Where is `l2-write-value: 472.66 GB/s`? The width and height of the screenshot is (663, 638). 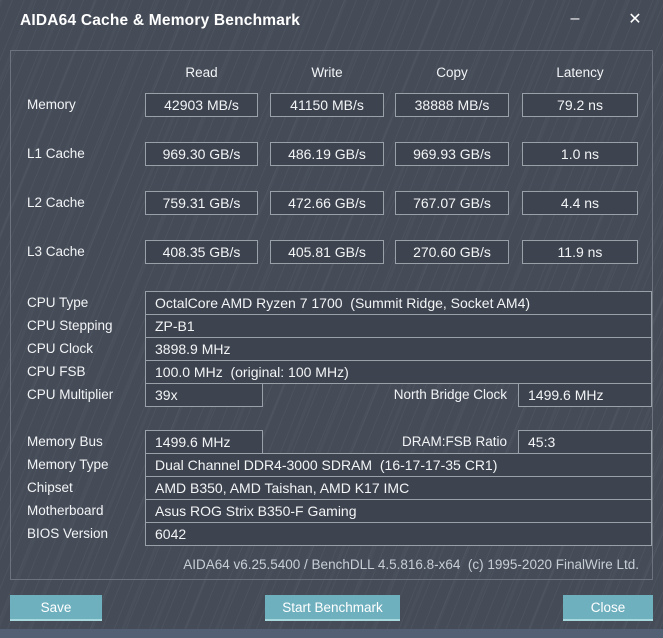
l2-write-value: 472.66 GB/s is located at coordinates (327, 203).